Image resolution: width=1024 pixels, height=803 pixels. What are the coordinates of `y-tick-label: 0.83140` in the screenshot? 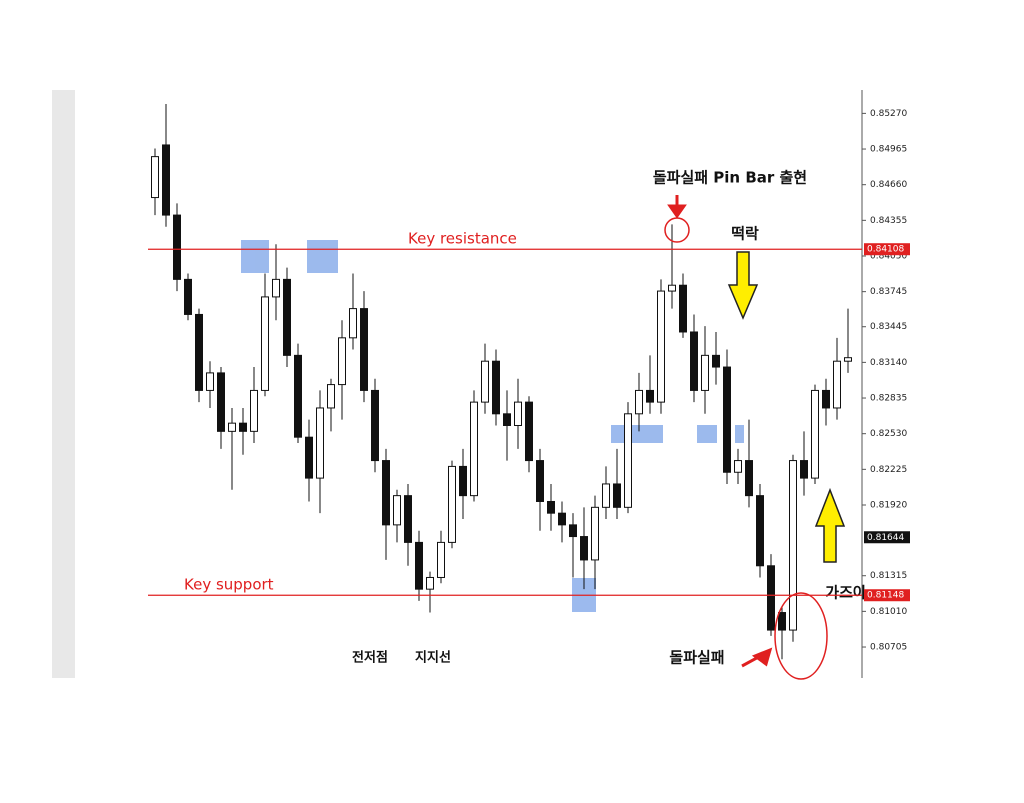 It's located at (888, 363).